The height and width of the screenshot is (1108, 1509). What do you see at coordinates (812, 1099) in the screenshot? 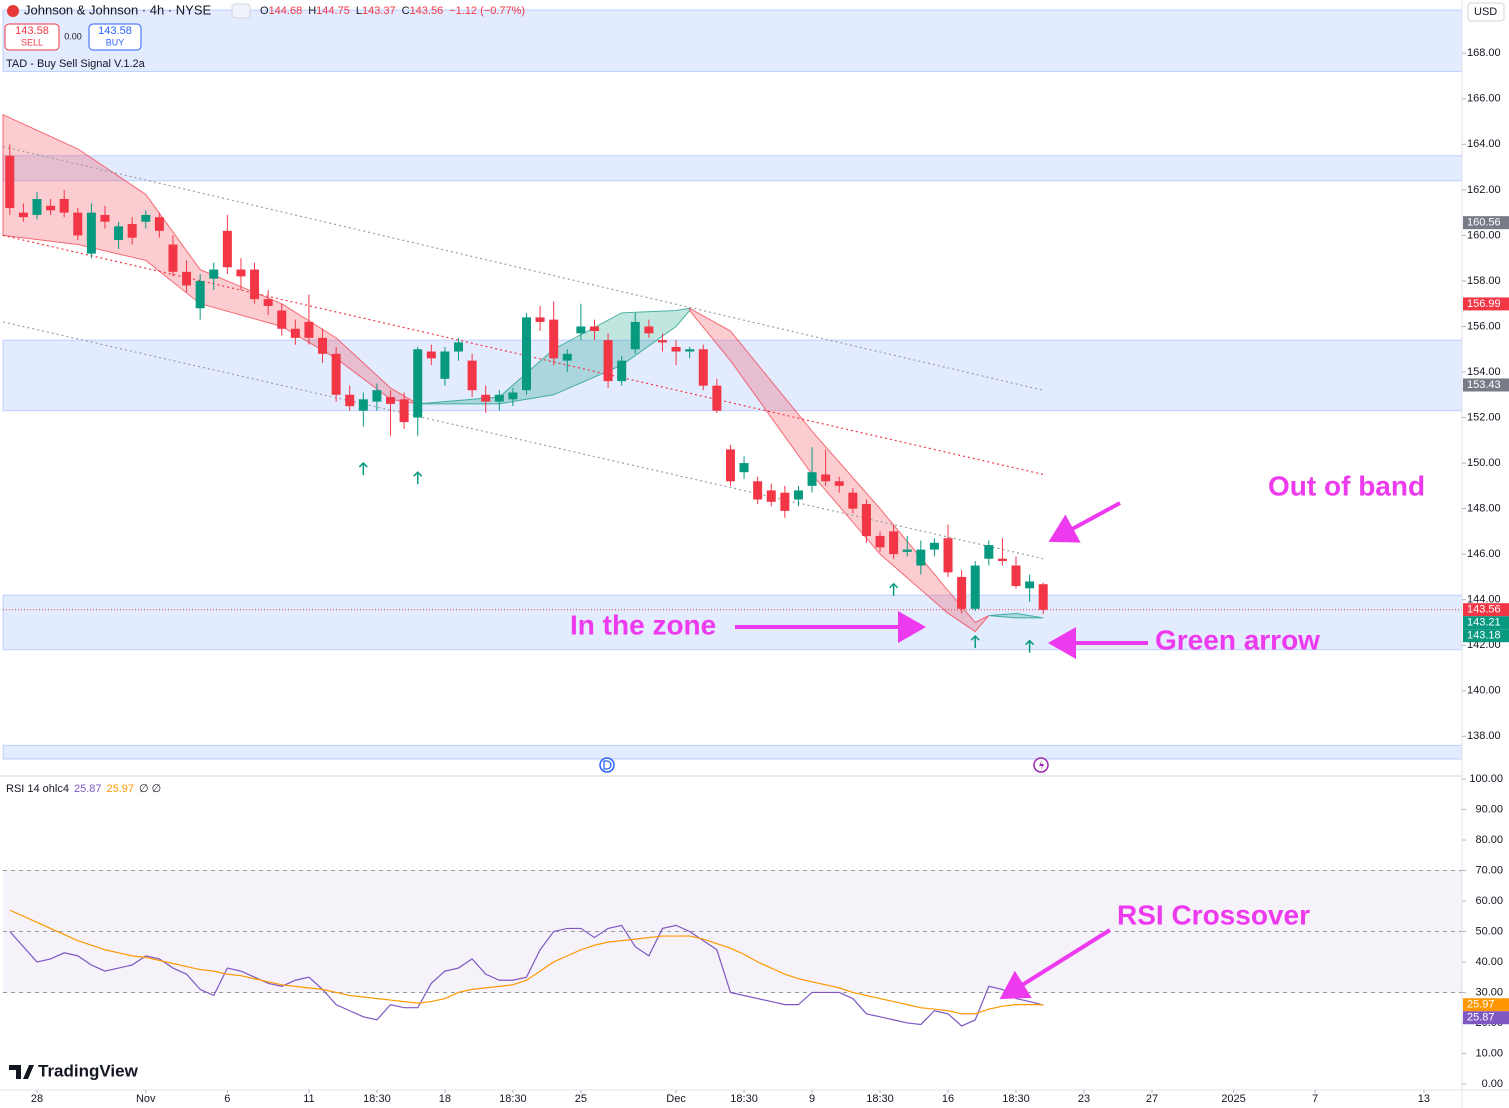
I see `x-tick-label: 9` at bounding box center [812, 1099].